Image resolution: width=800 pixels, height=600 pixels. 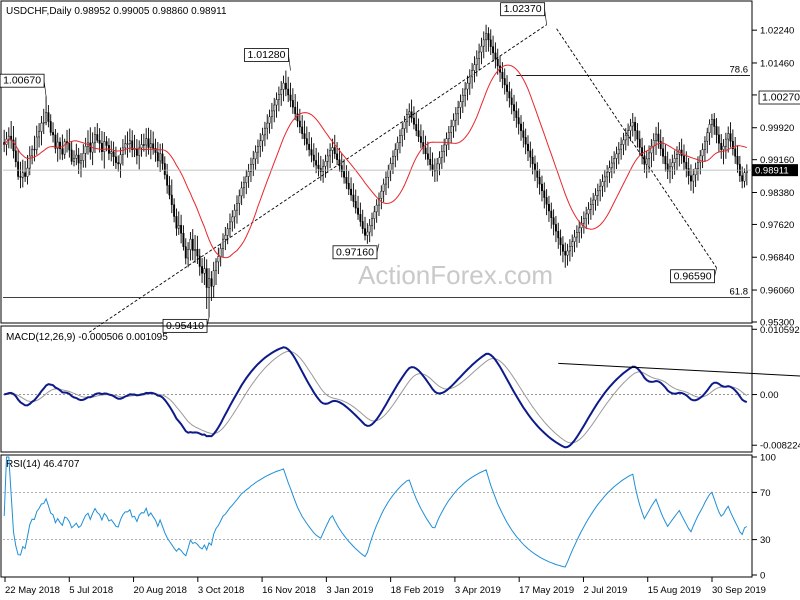 What do you see at coordinates (768, 458) in the screenshot?
I see `rsi-y-tick-label: 100` at bounding box center [768, 458].